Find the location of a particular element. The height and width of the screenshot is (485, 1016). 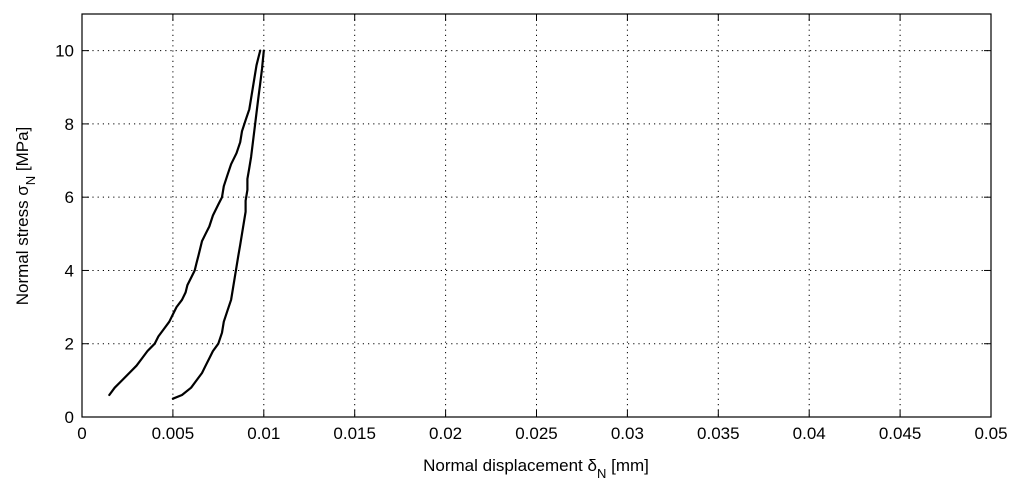

y-axis-label-subscript: N is located at coordinates (30, 180).